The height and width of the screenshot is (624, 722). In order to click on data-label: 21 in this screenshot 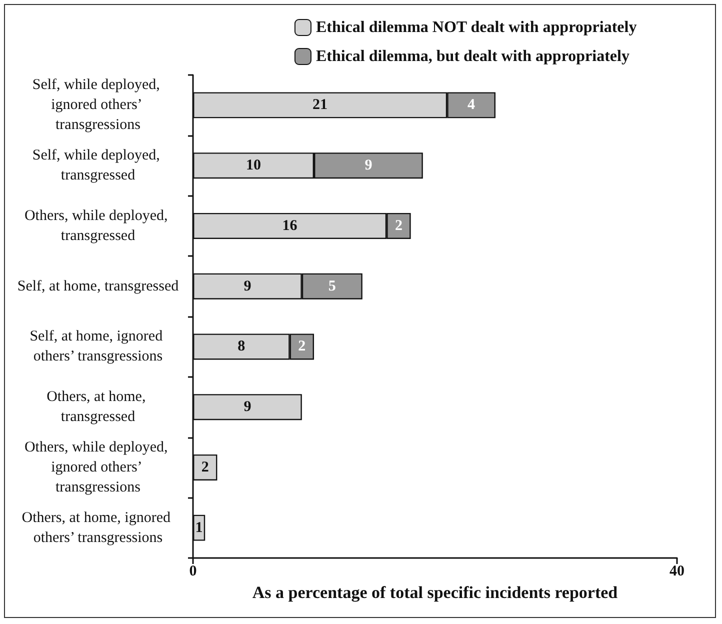, I will do `click(320, 105)`.